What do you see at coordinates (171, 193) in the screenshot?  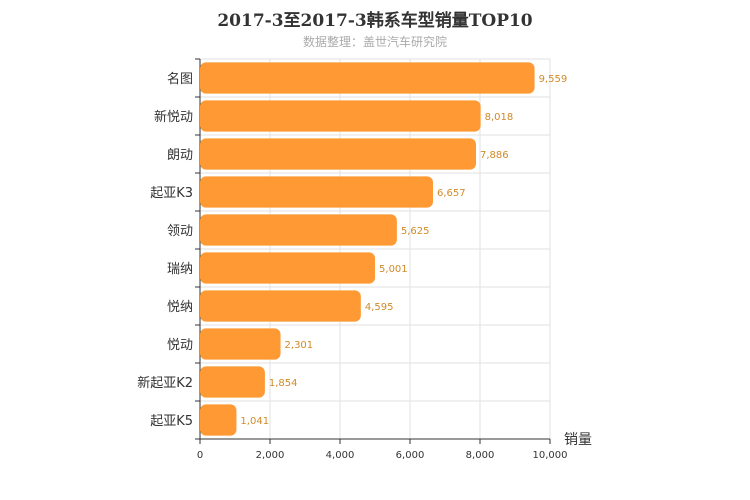 I see `category-label: 起亚K3` at bounding box center [171, 193].